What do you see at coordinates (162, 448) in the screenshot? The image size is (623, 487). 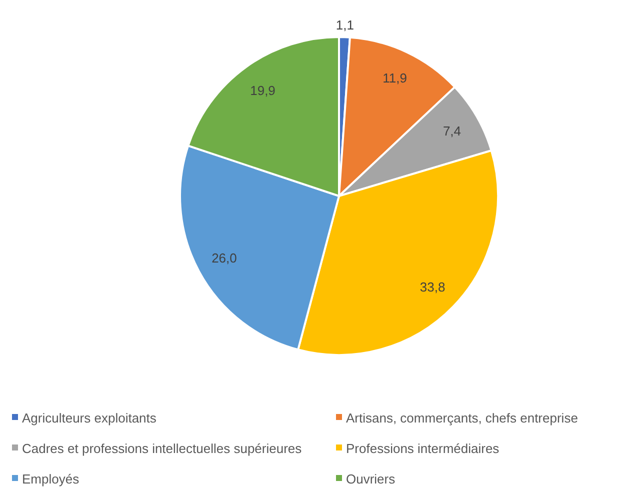 I see `legend-label: Cadres et professions intellectuelles supérieures` at bounding box center [162, 448].